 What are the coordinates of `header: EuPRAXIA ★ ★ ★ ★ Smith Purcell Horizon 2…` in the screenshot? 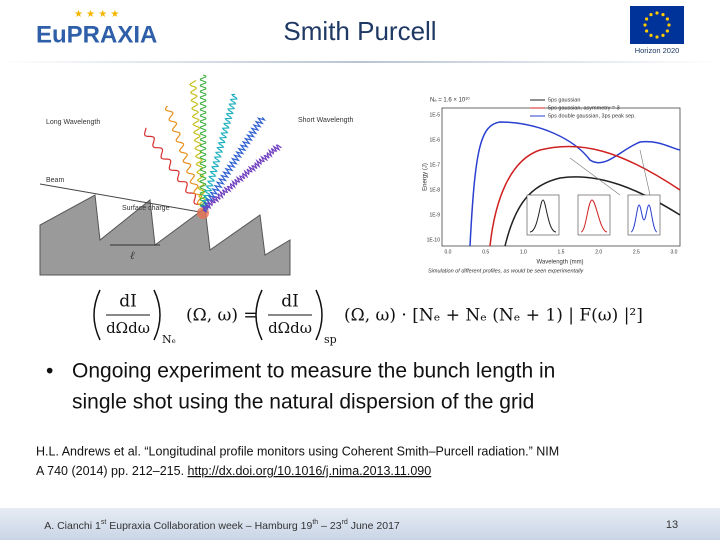 It's located at (360, 34).